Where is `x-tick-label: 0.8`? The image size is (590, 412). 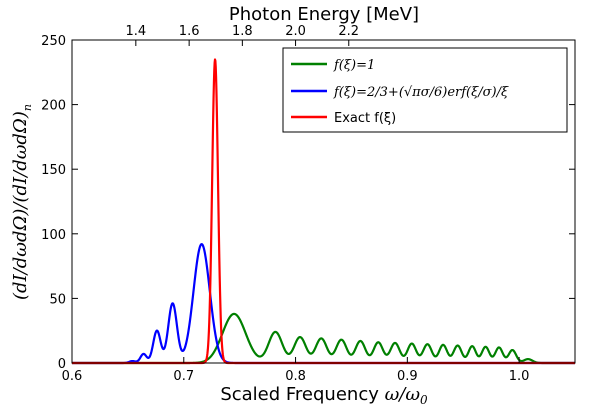
x-tick-label: 0.8 is located at coordinates (295, 376).